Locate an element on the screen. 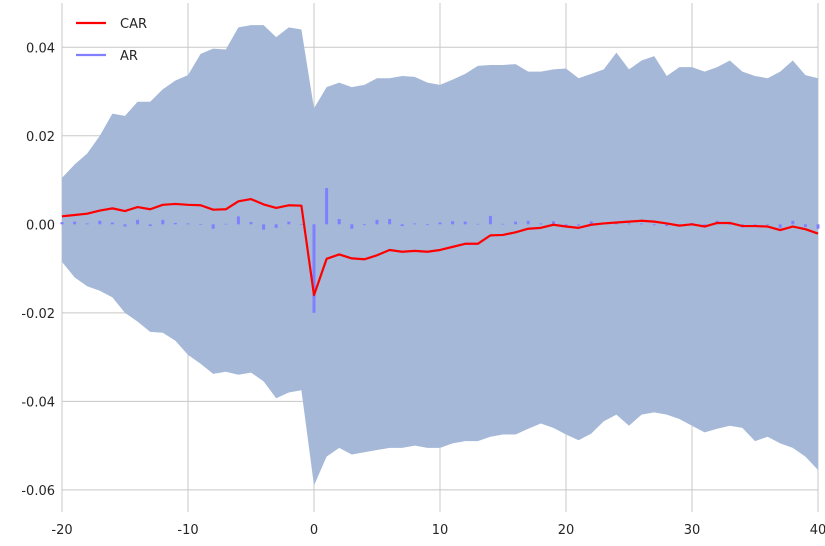  x-tick-label: 10 is located at coordinates (440, 530).